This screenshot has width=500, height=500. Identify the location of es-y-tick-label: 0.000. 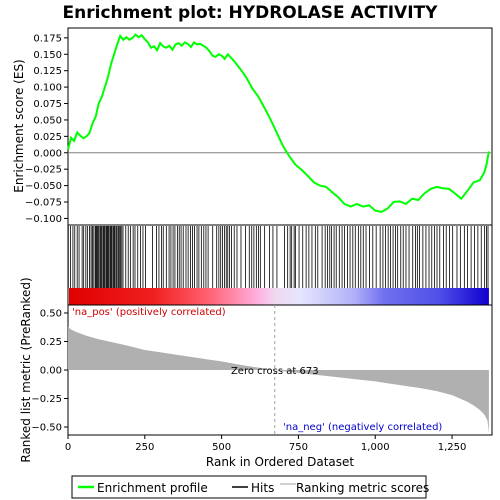
(47, 153).